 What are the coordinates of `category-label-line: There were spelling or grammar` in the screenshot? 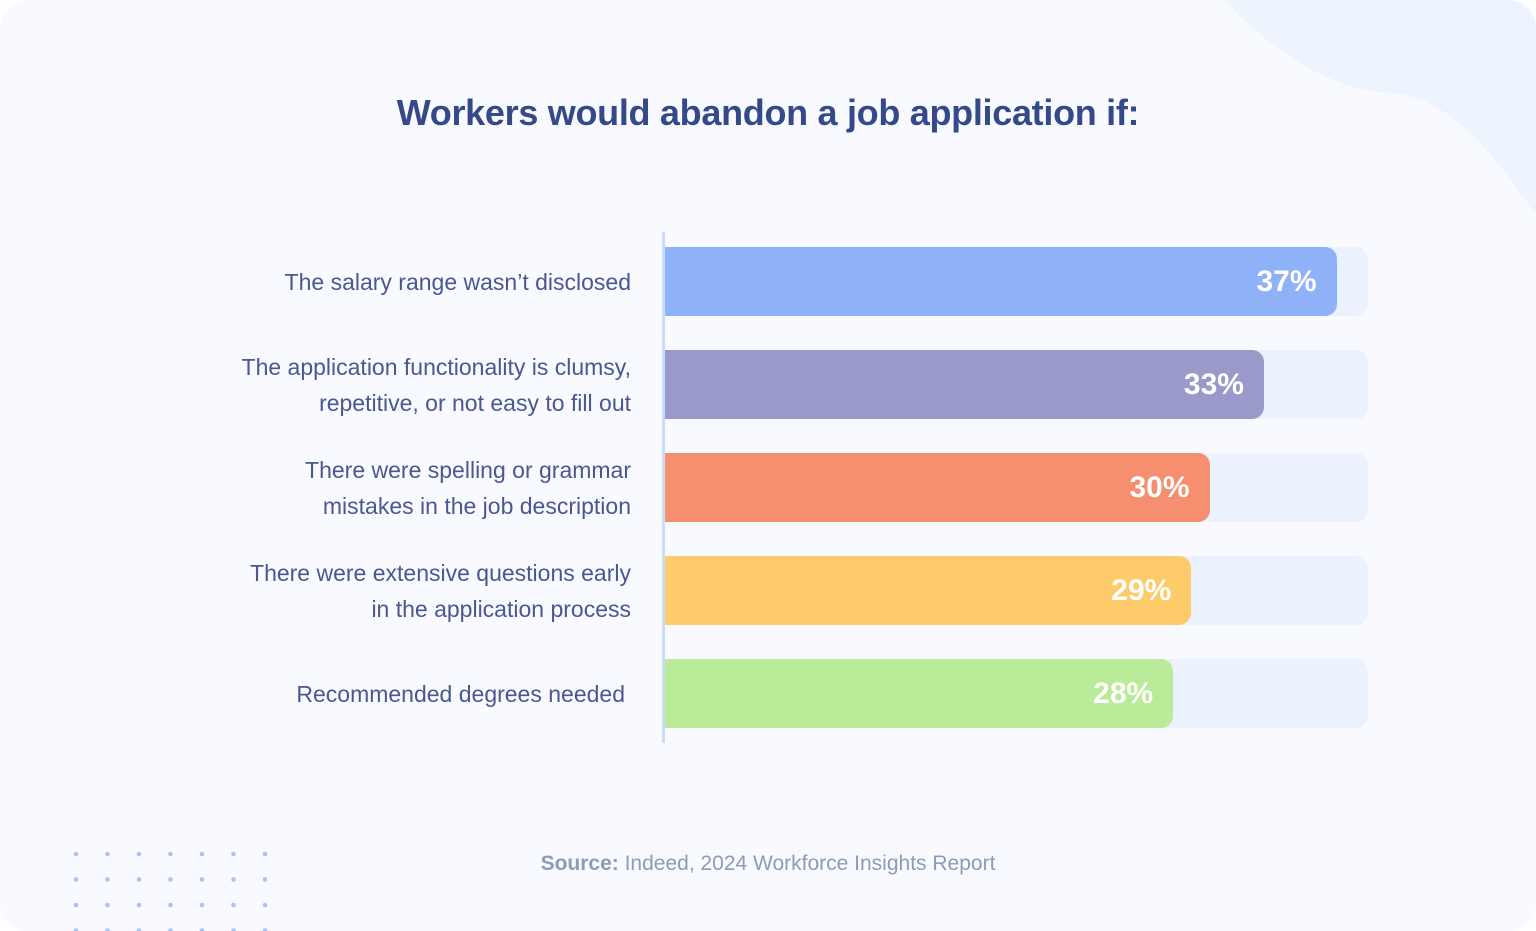 It's located at (468, 469).